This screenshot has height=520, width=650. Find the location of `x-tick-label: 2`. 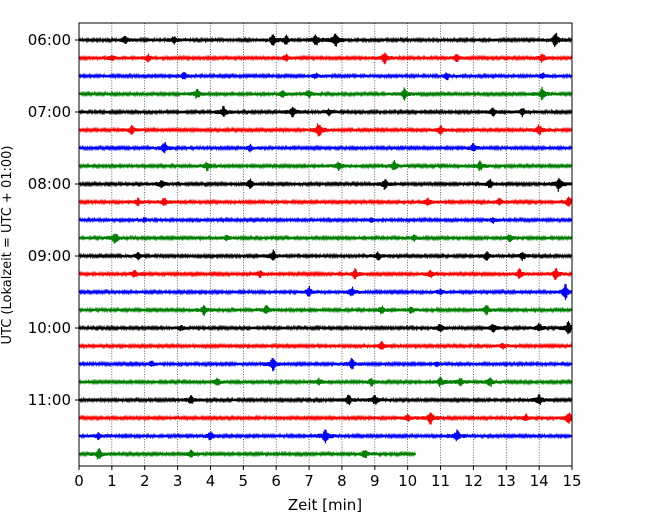

x-tick-label: 2 is located at coordinates (145, 481).